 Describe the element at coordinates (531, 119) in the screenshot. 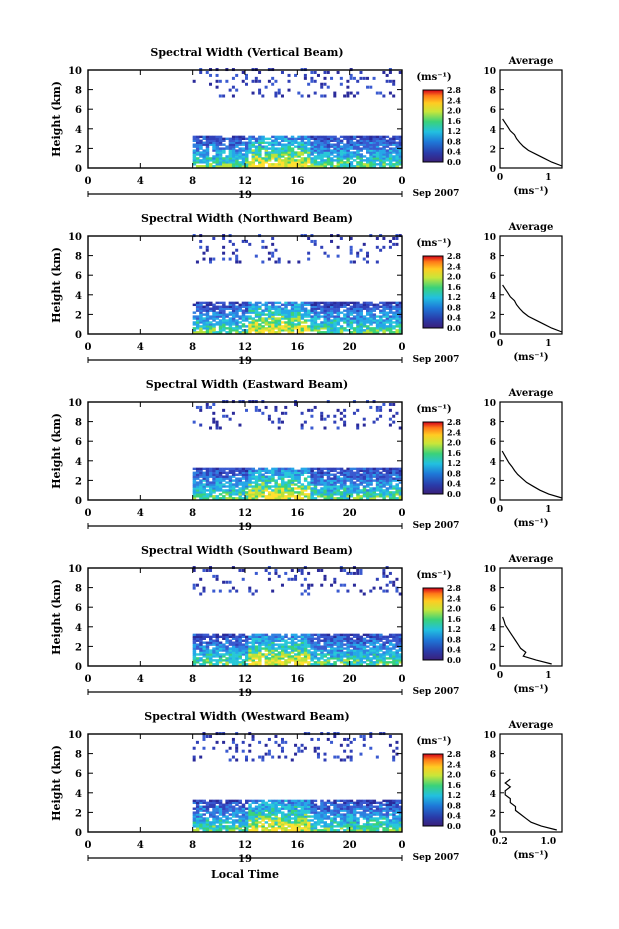

I see `profile-frame` at that location.